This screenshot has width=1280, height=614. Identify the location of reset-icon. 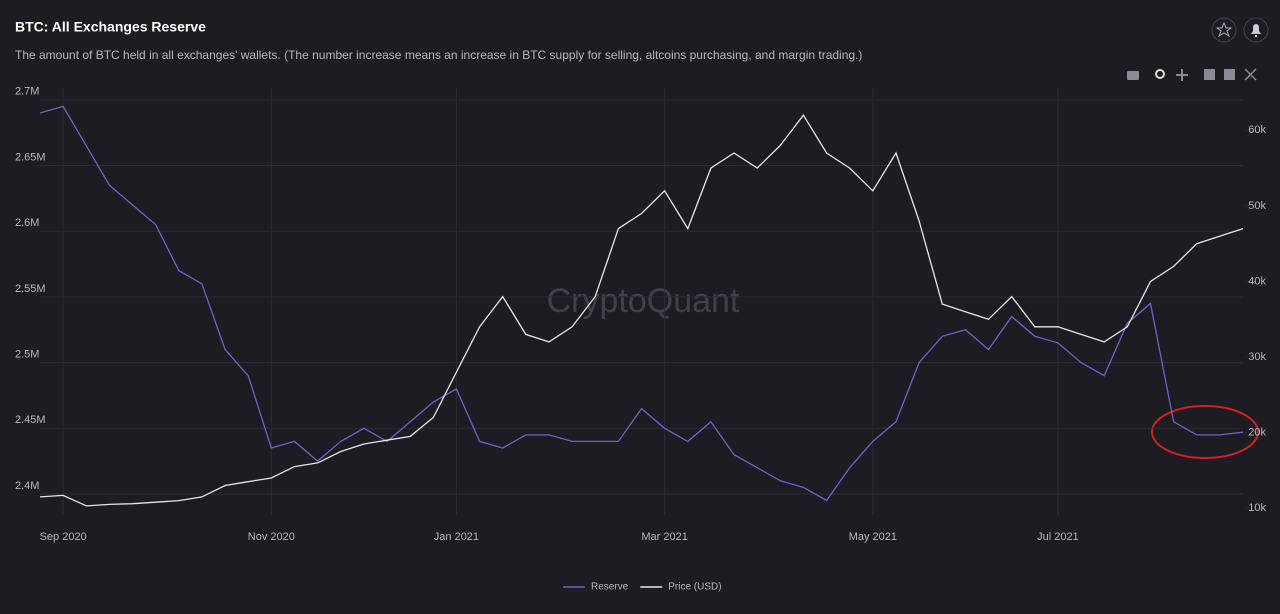
(1250, 74).